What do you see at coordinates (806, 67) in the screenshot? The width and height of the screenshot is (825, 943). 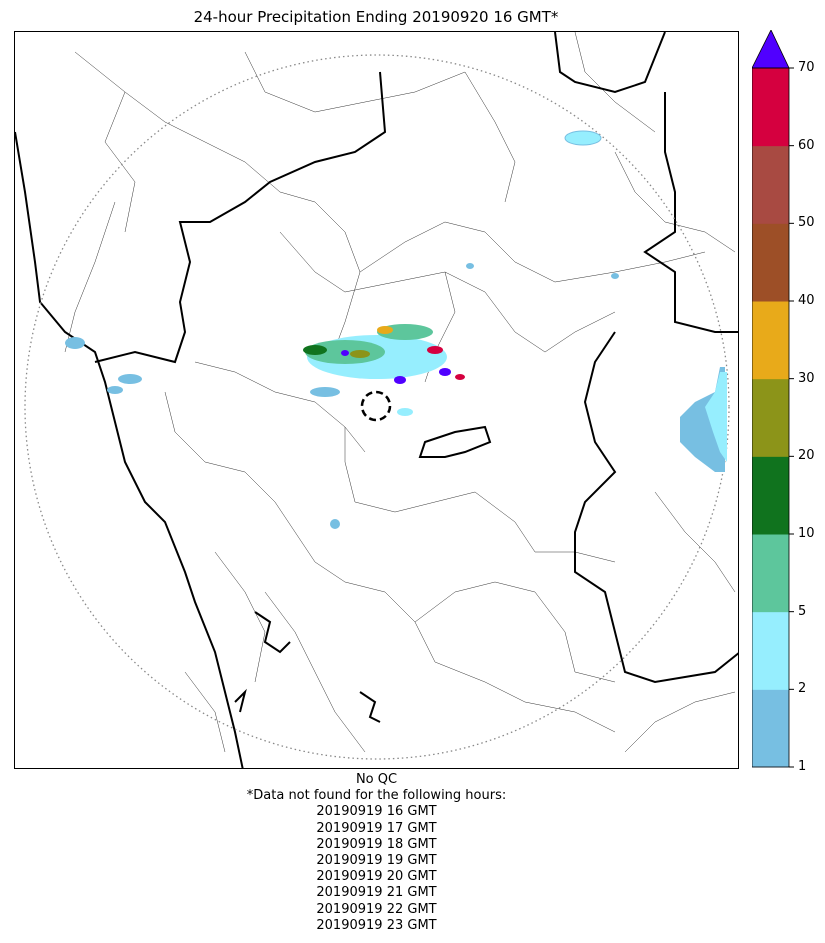 I see `colorbar-tick-label: 70` at bounding box center [806, 67].